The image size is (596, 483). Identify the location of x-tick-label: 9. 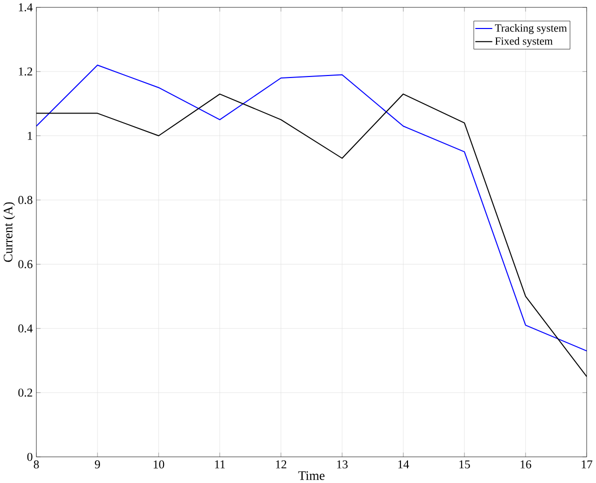
(97, 464).